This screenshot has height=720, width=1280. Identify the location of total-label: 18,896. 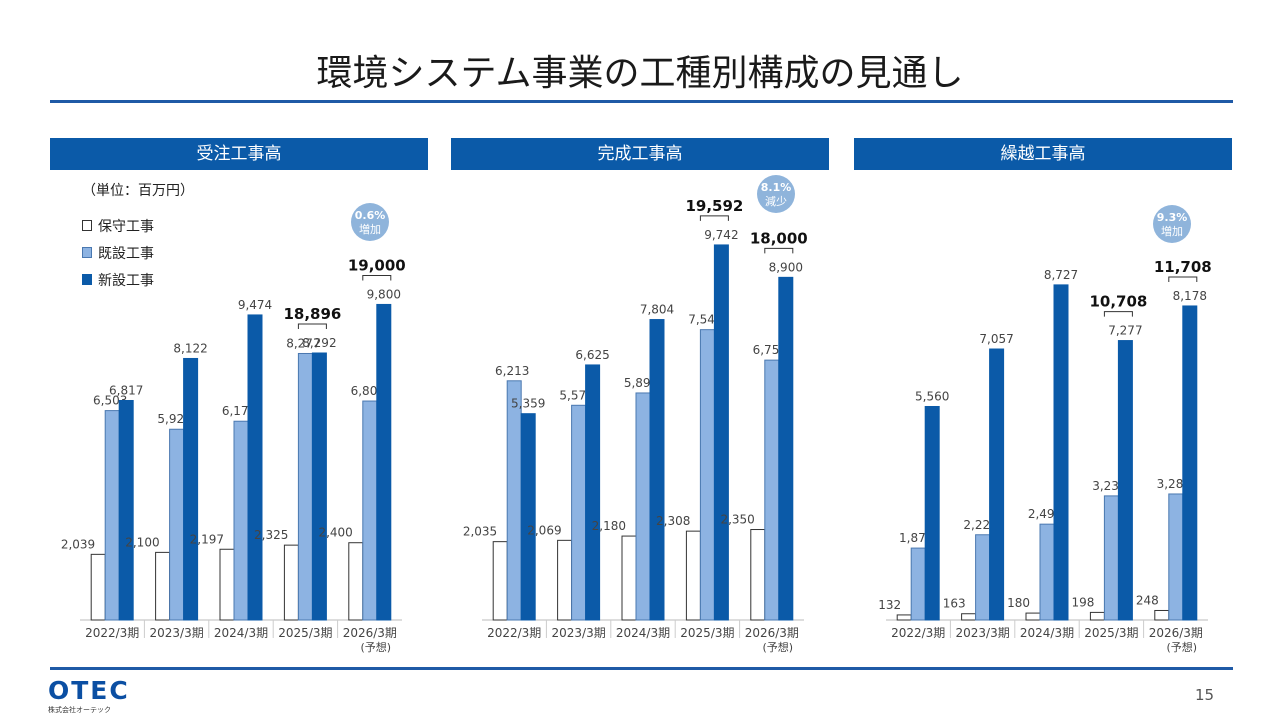
(312, 314).